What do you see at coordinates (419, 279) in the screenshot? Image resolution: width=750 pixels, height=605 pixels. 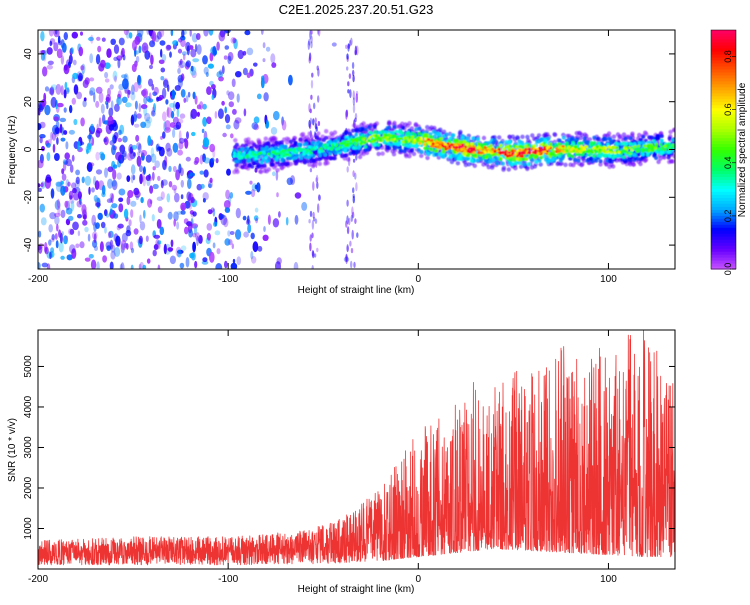 I see `spectrogram-x-tick-label: 0` at bounding box center [419, 279].